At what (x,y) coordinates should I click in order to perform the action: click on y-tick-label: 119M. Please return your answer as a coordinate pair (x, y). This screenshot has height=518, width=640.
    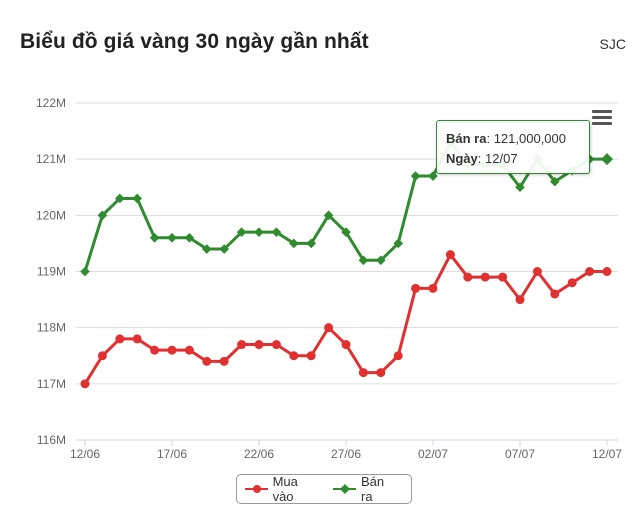
    Looking at the image, I should click on (51, 272).